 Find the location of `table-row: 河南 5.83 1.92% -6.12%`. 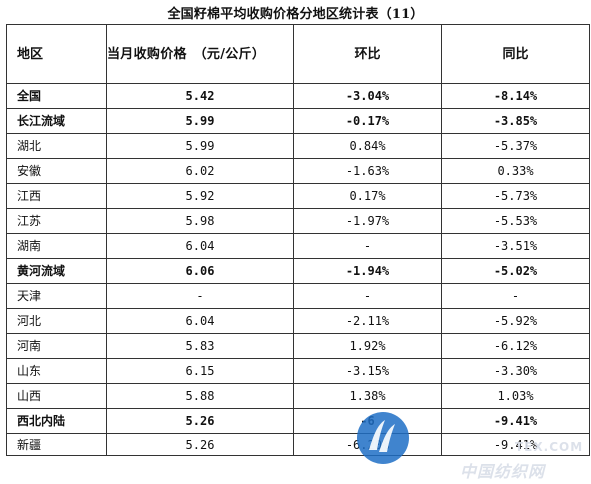

table-row: 河南 5.83 1.92% -6.12% is located at coordinates (298, 346).